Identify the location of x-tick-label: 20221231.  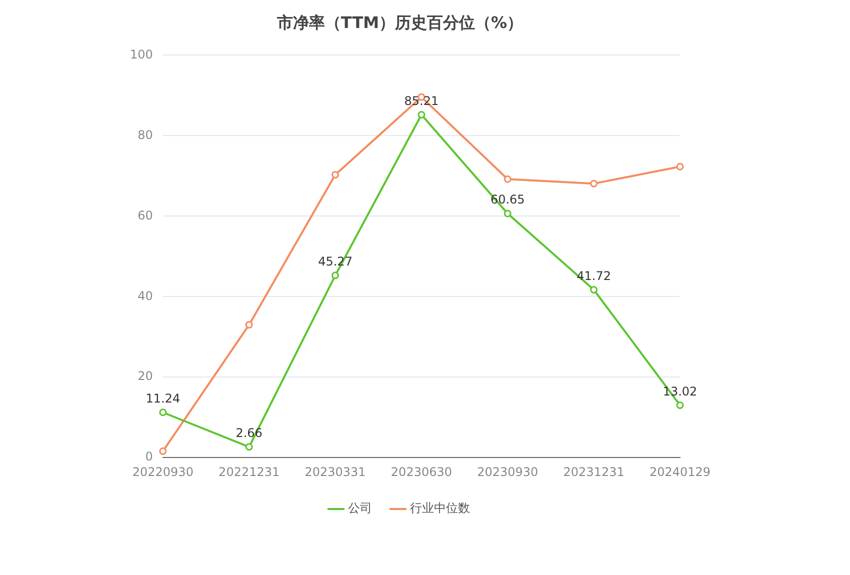
(249, 471).